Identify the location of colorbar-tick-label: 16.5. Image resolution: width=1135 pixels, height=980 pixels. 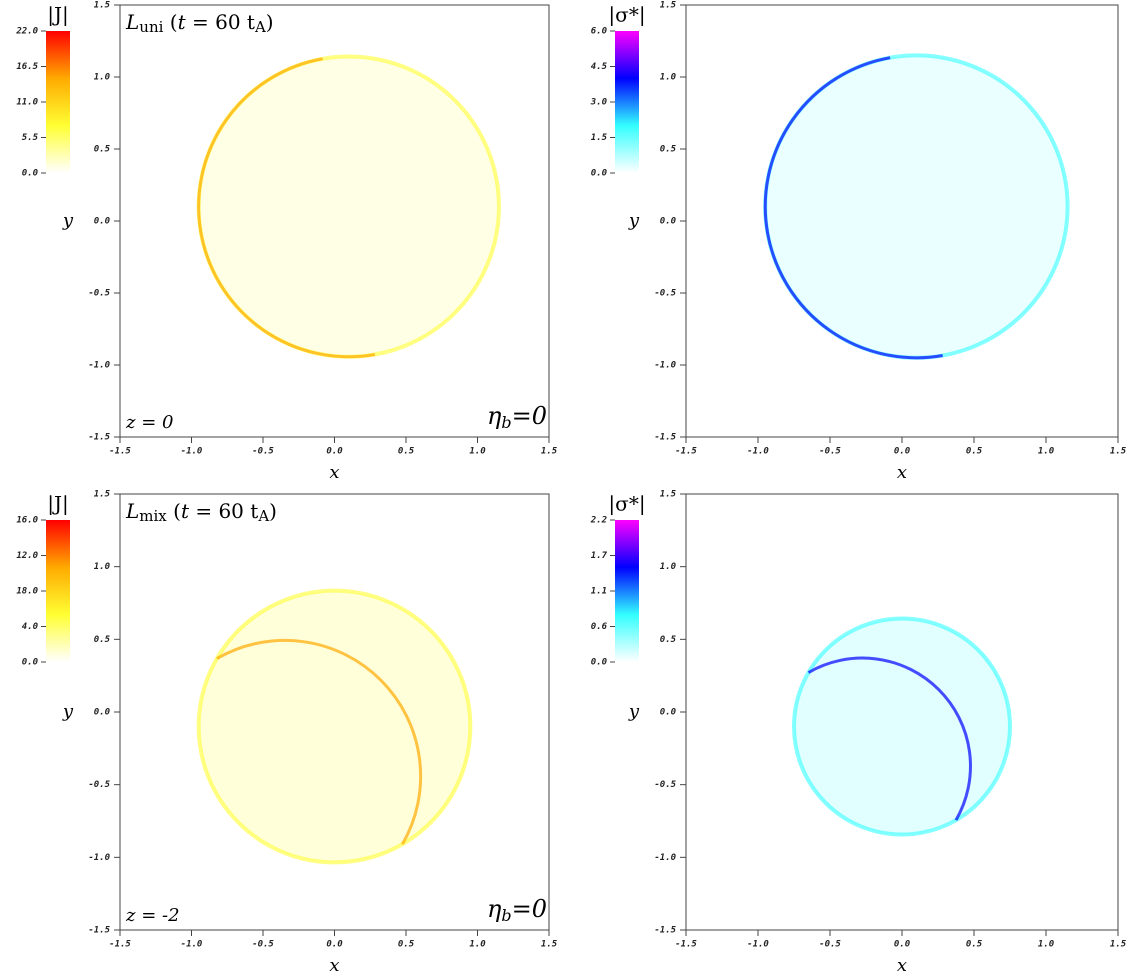
(27, 67).